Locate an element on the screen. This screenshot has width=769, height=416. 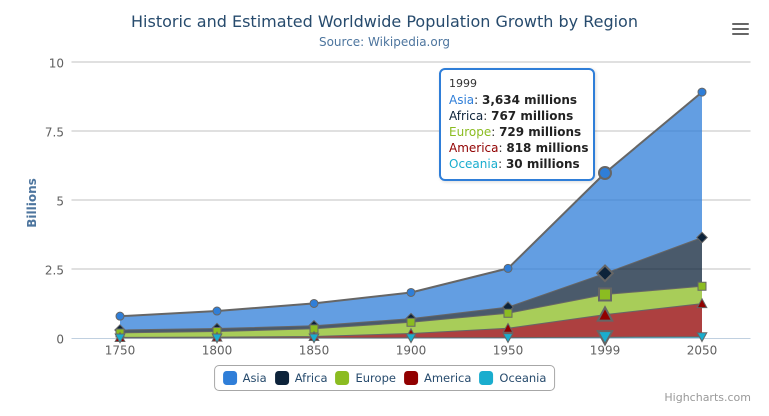
x-axis-label: 1900 is located at coordinates (411, 351).